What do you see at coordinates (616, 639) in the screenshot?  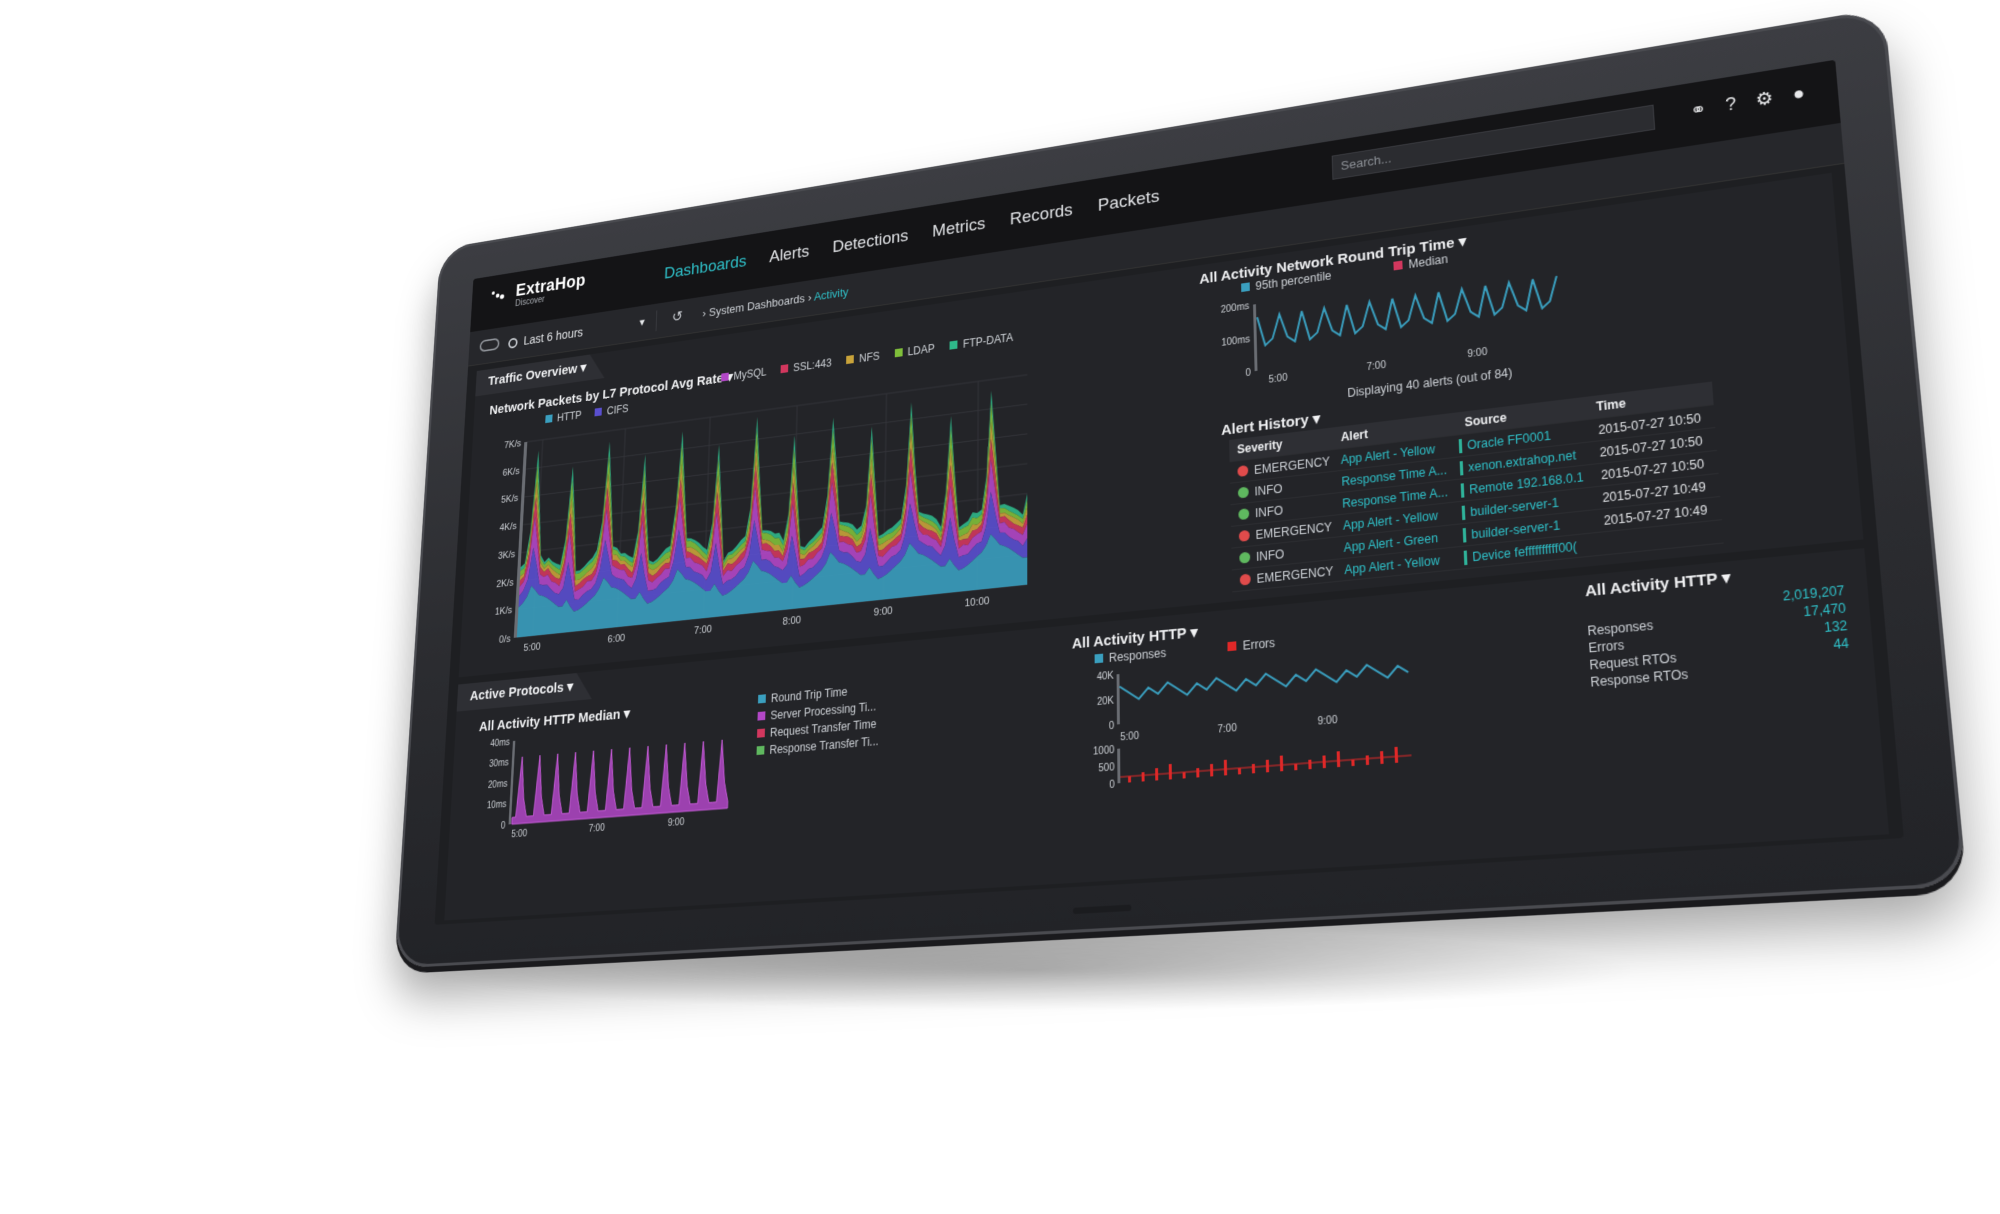 I see `x-tick-label: 6:00` at bounding box center [616, 639].